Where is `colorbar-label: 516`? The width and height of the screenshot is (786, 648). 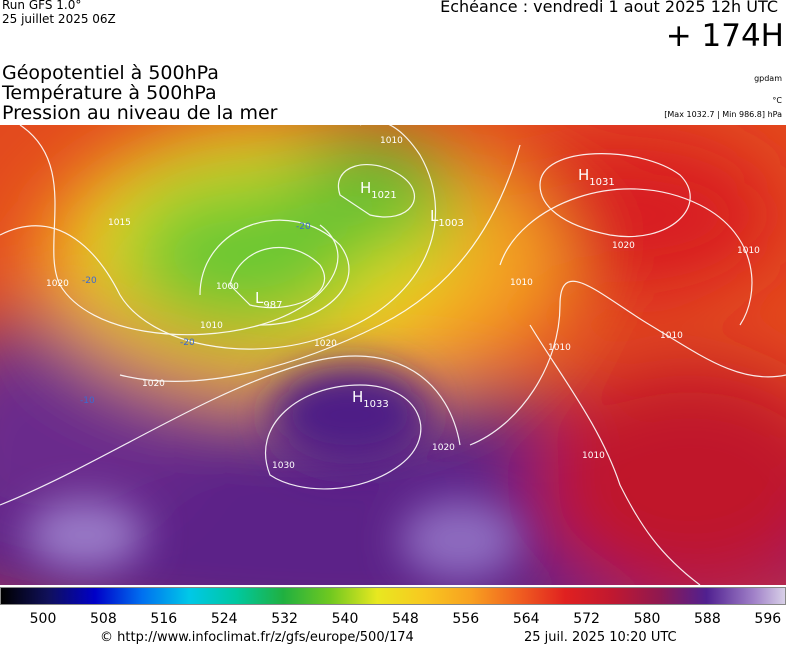
colorbar-label: 516 is located at coordinates (164, 619).